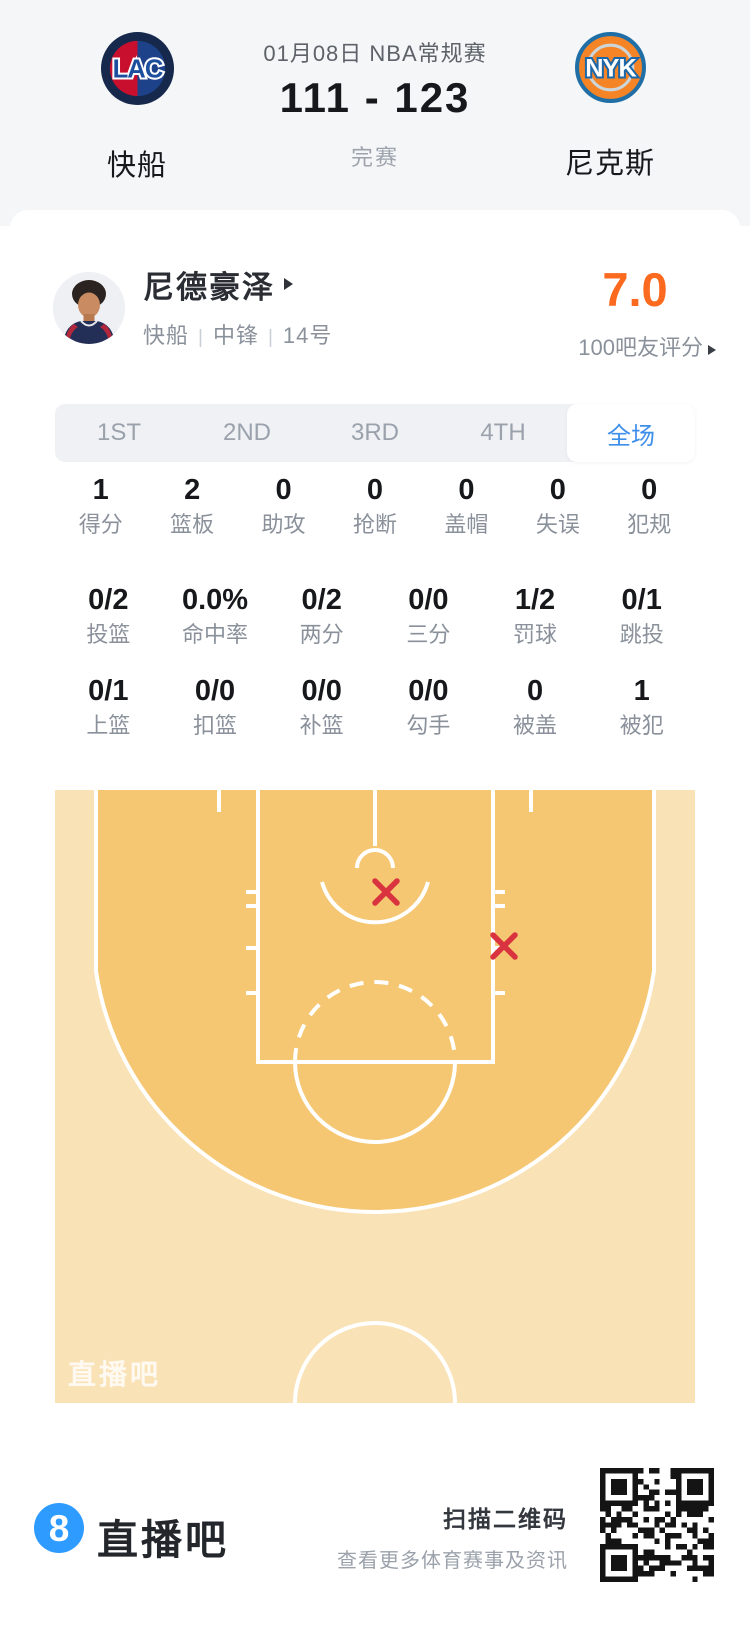 This screenshot has height=1629, width=750. Describe the element at coordinates (535, 615) in the screenshot. I see `stat-cell: 1/2 罚球` at that location.